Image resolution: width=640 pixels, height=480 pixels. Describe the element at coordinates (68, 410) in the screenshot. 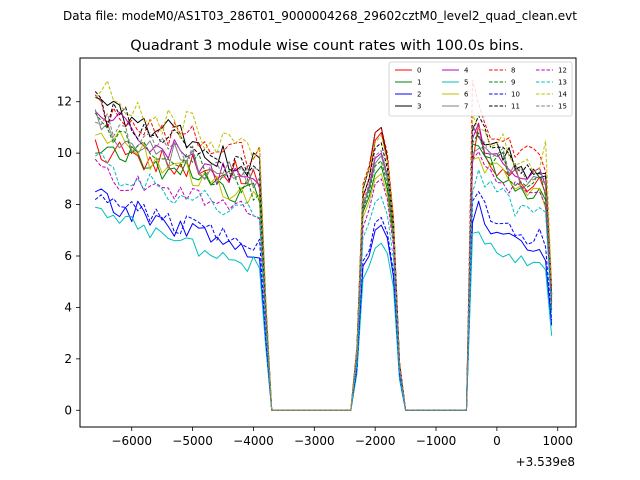

I see `y-tick-label: 0` at that location.